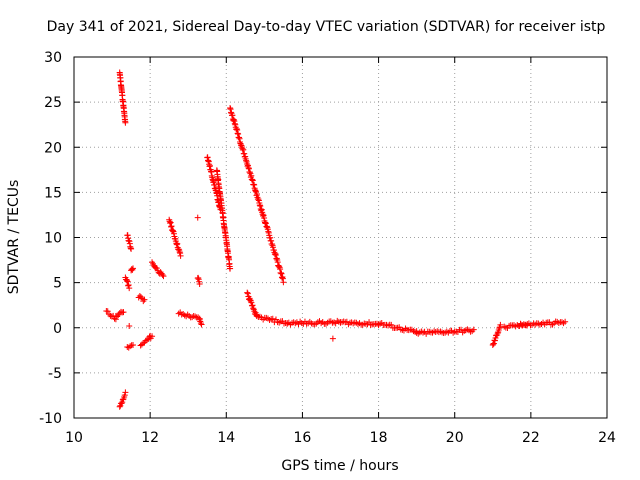  Describe the element at coordinates (339, 466) in the screenshot. I see `x-axis-label: GPS time / hours` at that location.